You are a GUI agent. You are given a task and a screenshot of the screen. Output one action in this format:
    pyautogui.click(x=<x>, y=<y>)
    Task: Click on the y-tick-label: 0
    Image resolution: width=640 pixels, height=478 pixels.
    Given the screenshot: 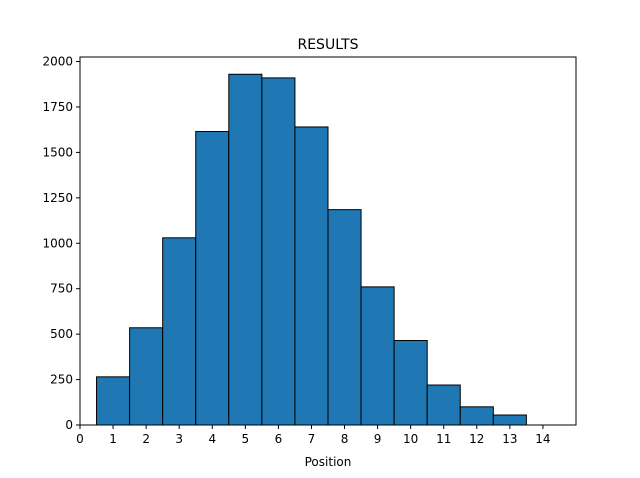 What is the action you would take?
    pyautogui.click(x=69, y=425)
    